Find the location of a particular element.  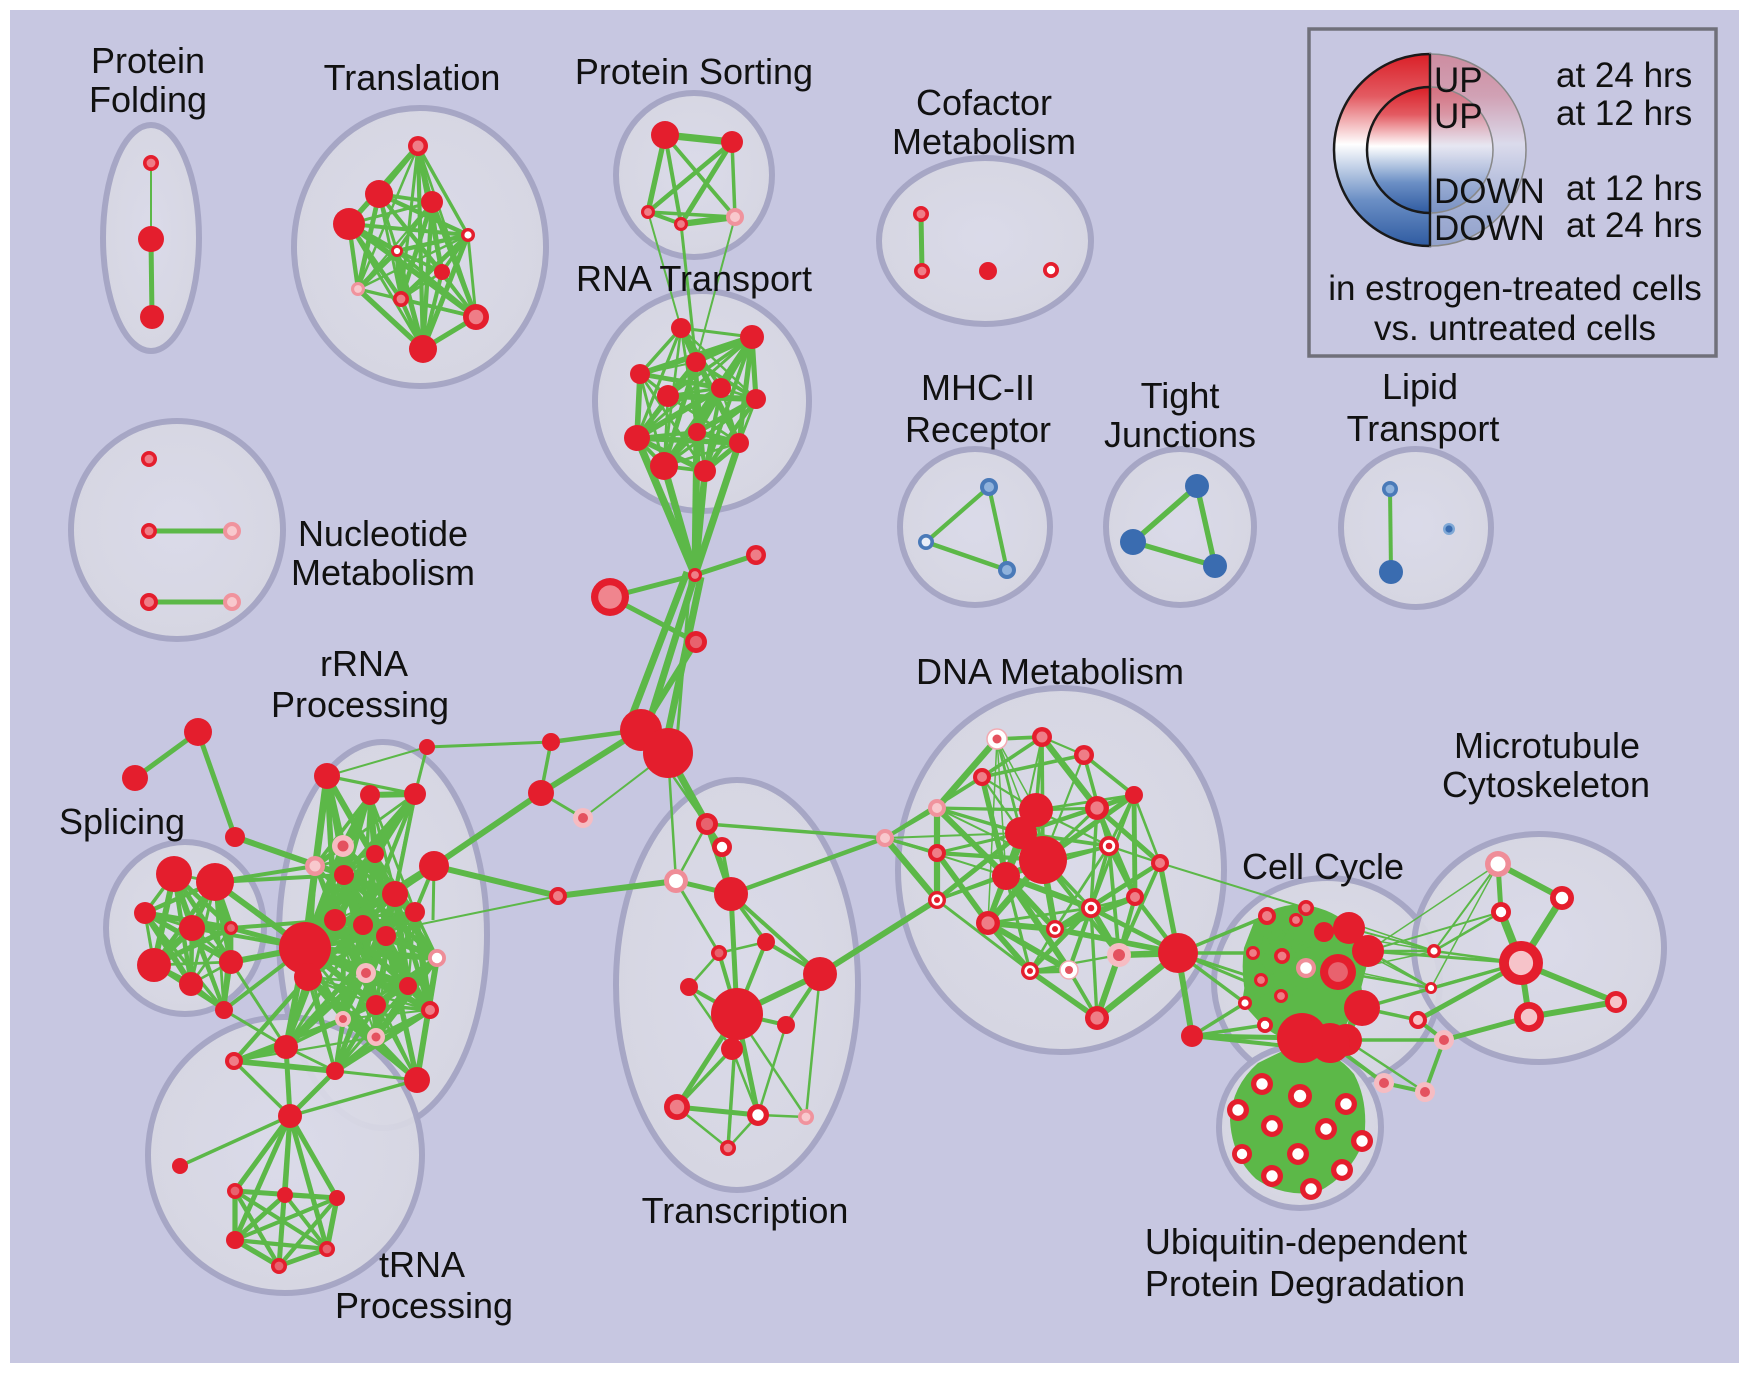

svg-text: RNA Transport is located at coordinates (694, 278).